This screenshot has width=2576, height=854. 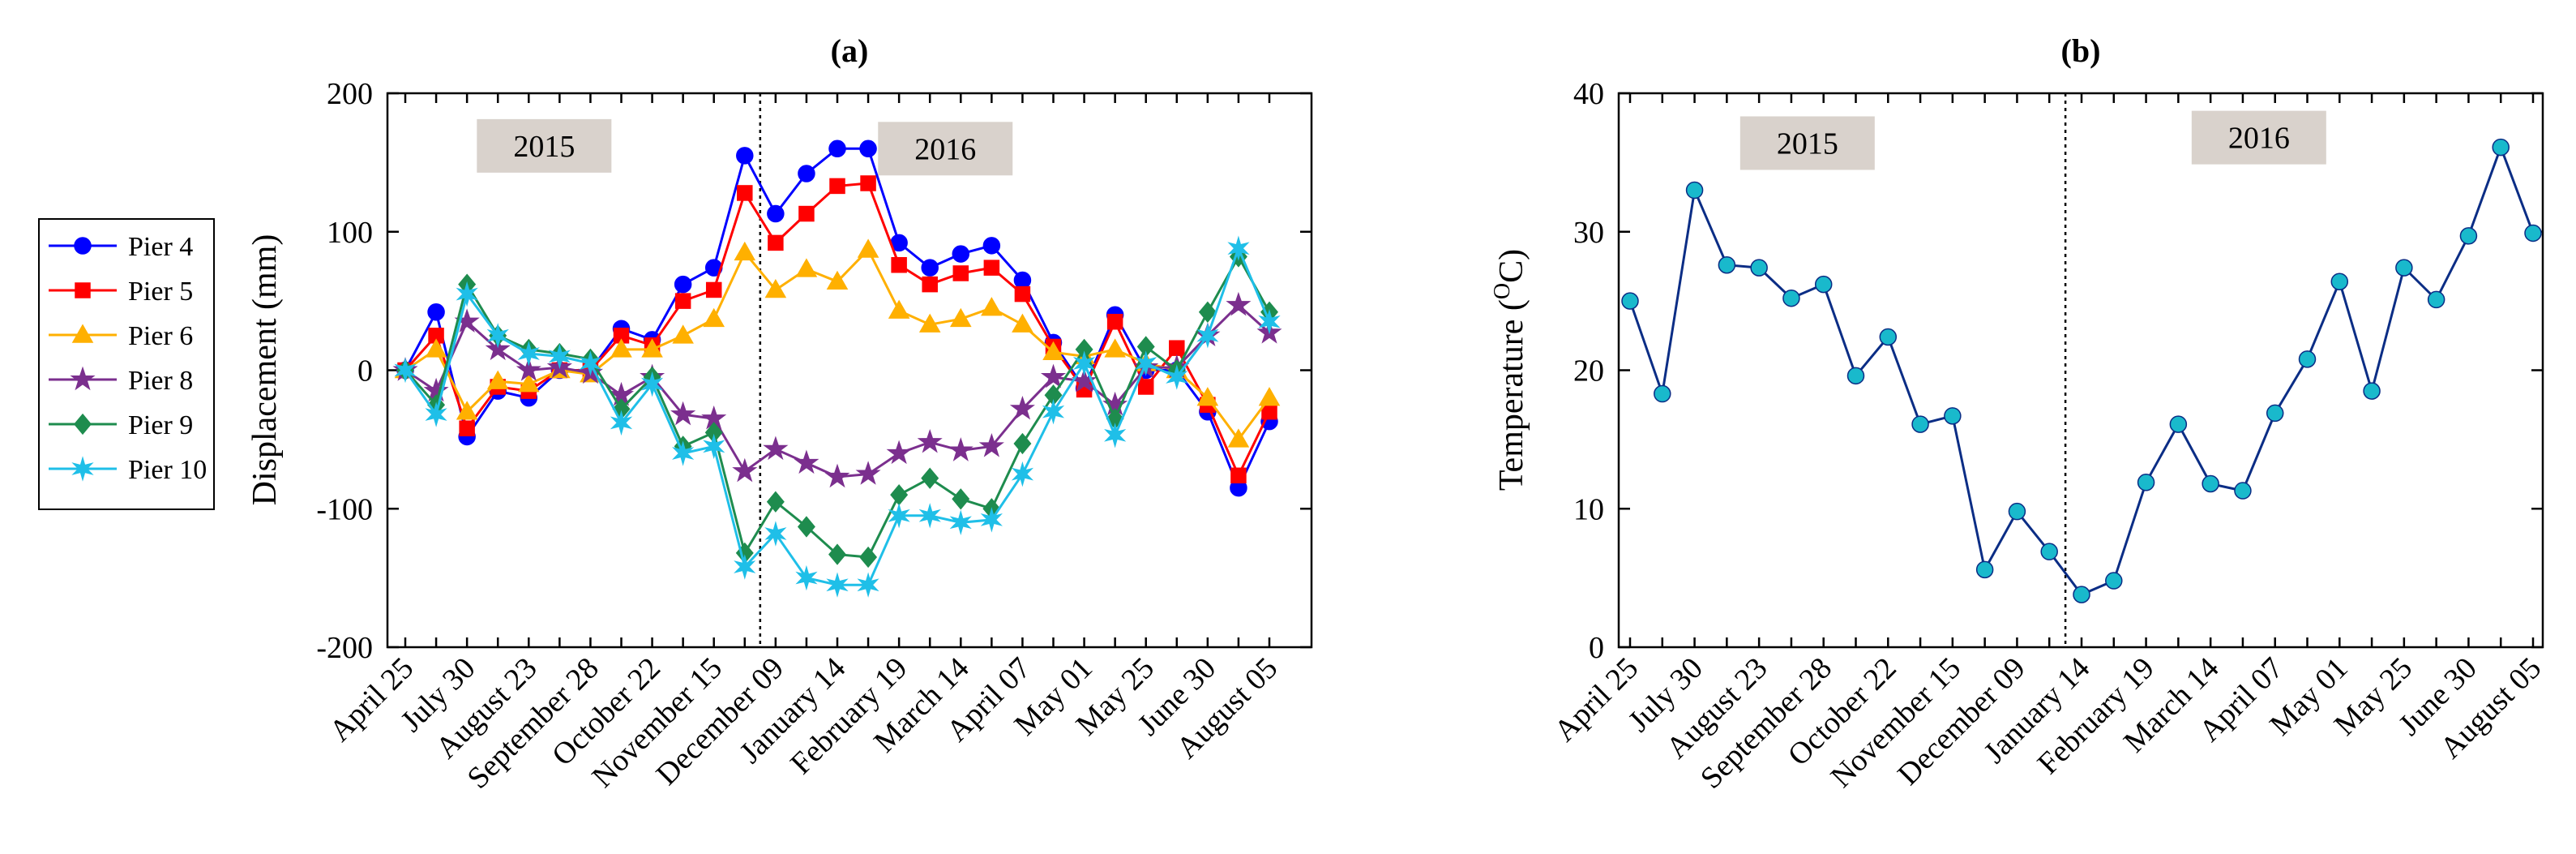 What do you see at coordinates (160, 381) in the screenshot?
I see `legend-label: Pier 8` at bounding box center [160, 381].